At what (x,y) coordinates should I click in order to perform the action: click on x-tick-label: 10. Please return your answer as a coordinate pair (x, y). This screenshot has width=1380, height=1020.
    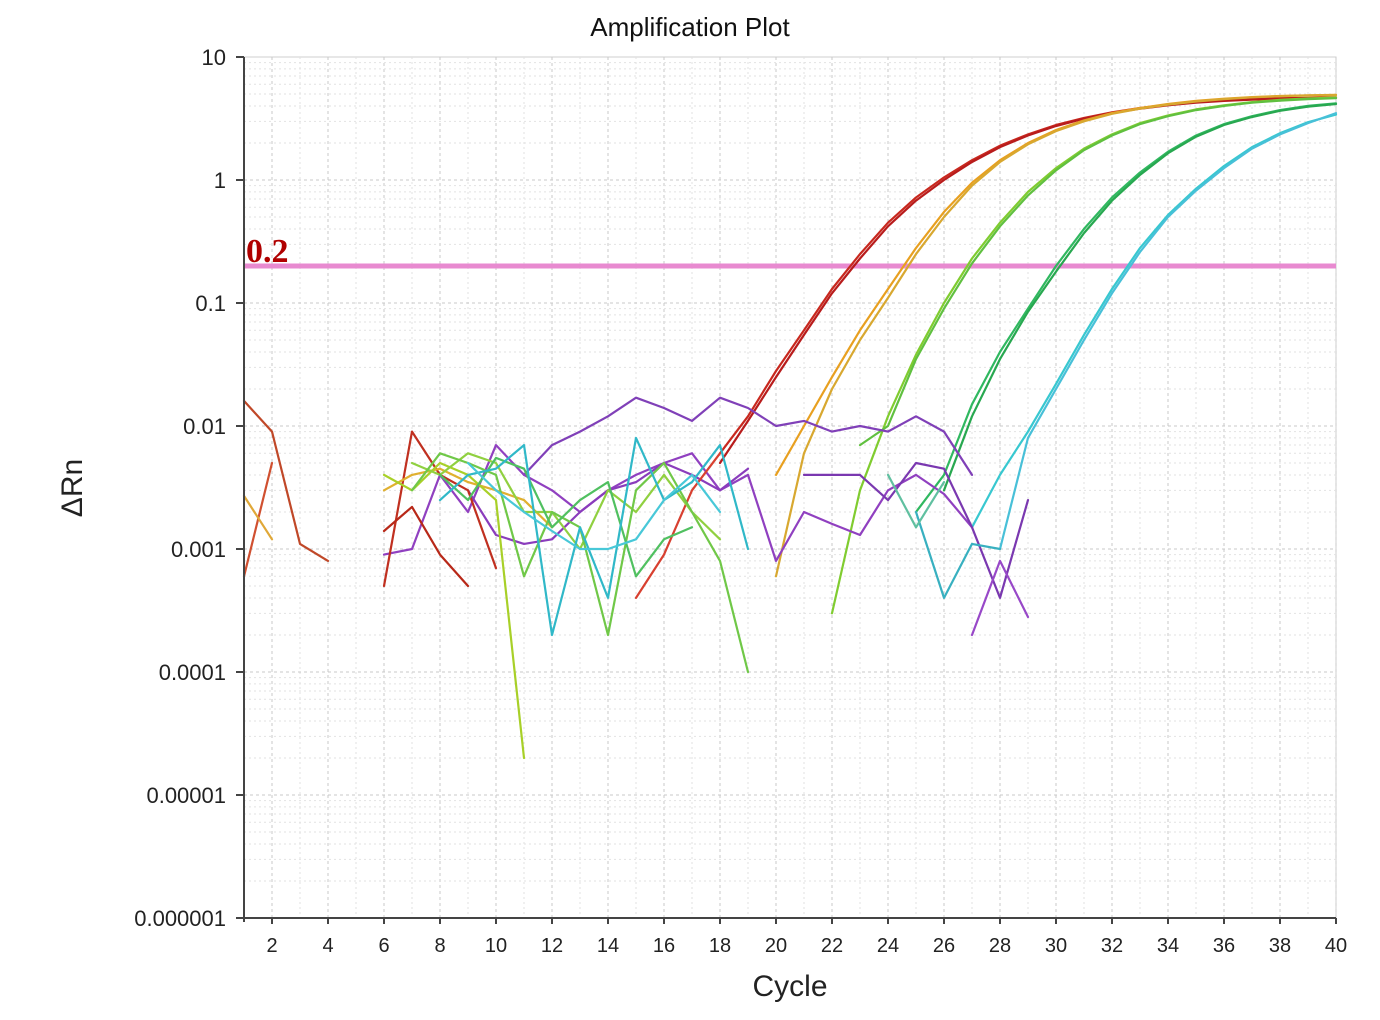
    Looking at the image, I should click on (496, 946).